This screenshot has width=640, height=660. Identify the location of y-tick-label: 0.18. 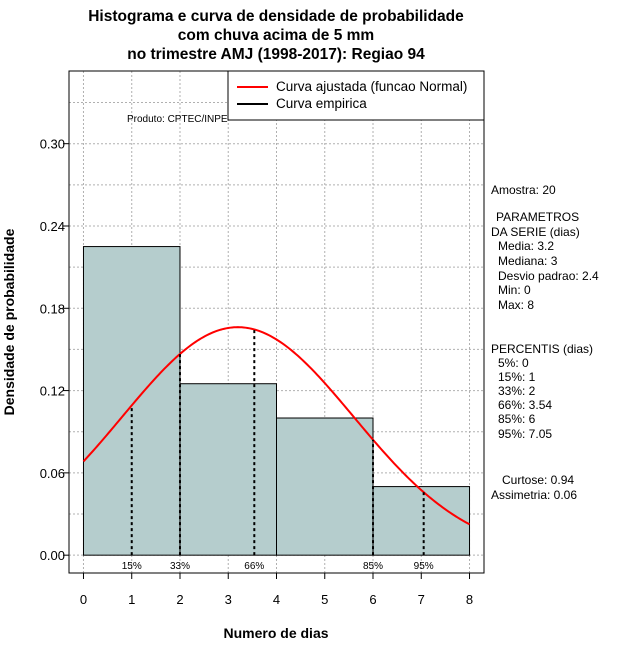
(52, 308).